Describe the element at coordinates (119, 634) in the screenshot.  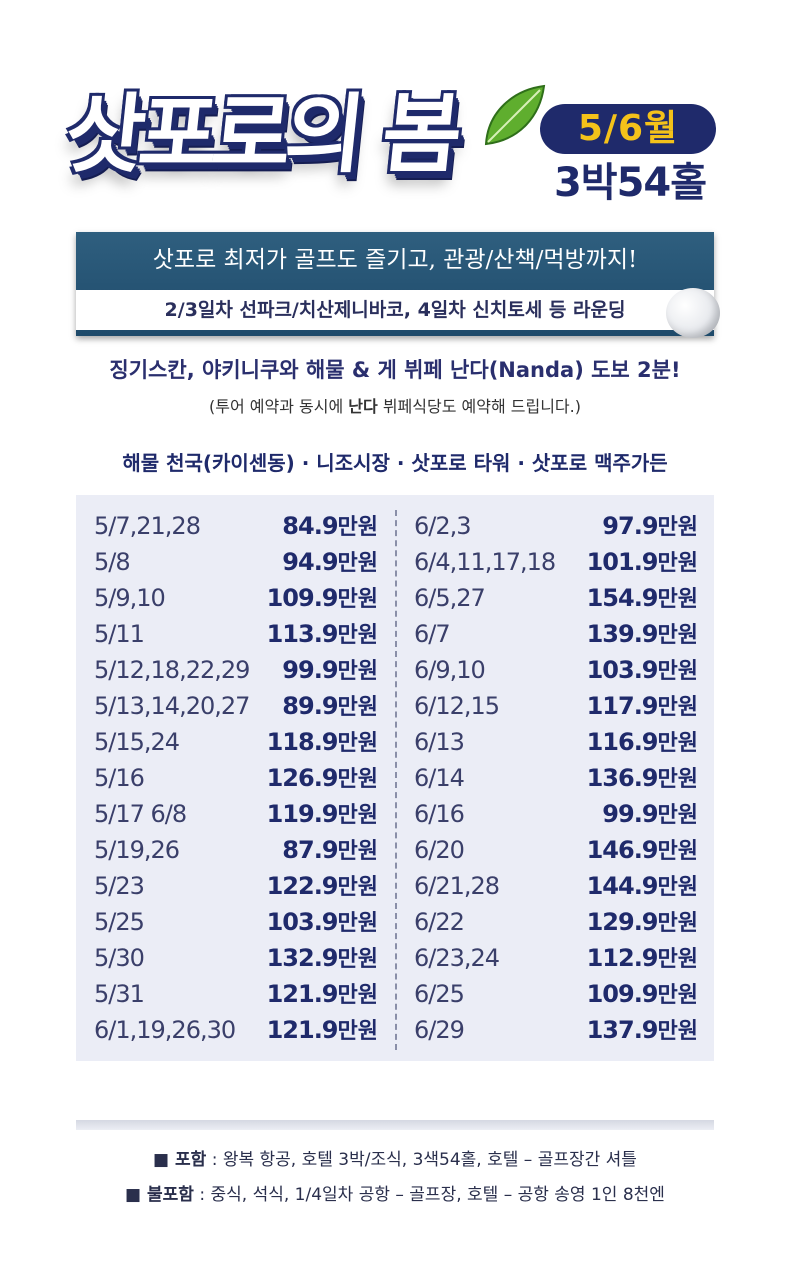
I see `departure-date: 5/11` at that location.